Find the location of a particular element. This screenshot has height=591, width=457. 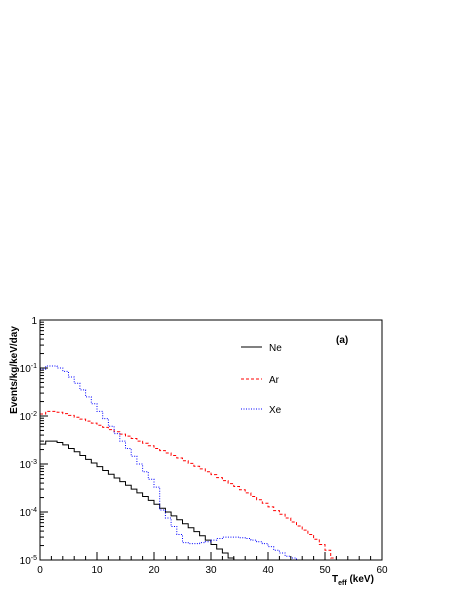

y-tick-label: 1 is located at coordinates (34, 321).